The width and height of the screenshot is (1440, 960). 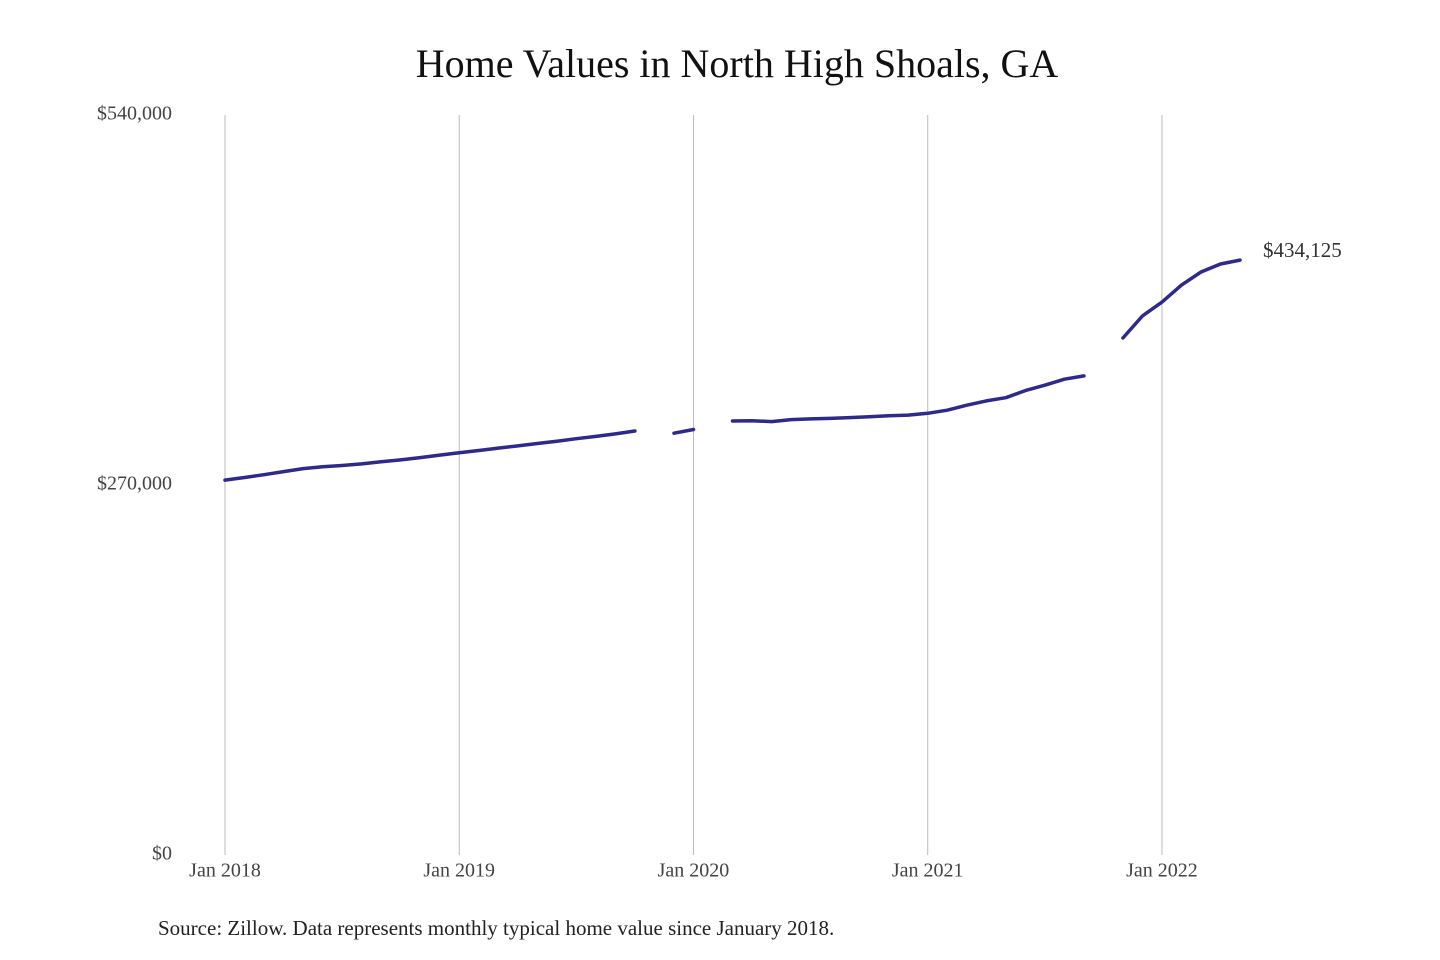 What do you see at coordinates (1302, 250) in the screenshot?
I see `value-label: $434,125` at bounding box center [1302, 250].